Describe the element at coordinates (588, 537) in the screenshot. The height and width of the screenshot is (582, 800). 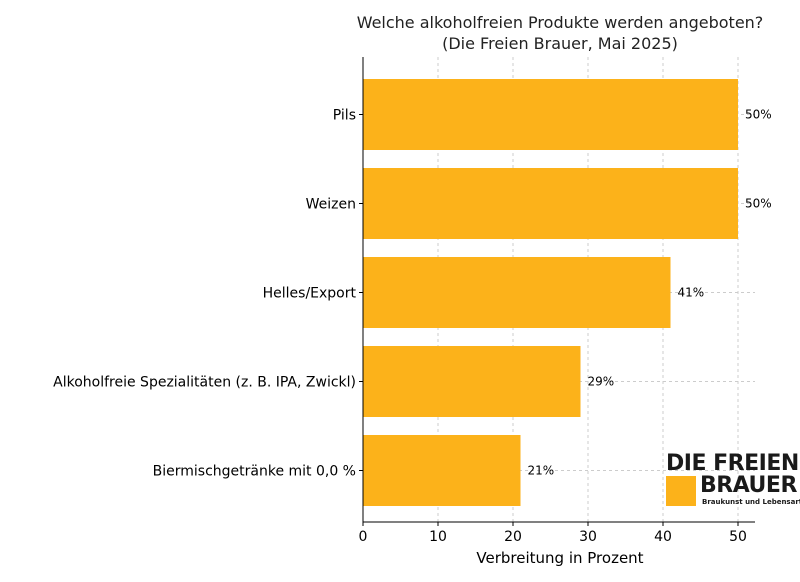
I see `x-tick-label-30: 30` at that location.